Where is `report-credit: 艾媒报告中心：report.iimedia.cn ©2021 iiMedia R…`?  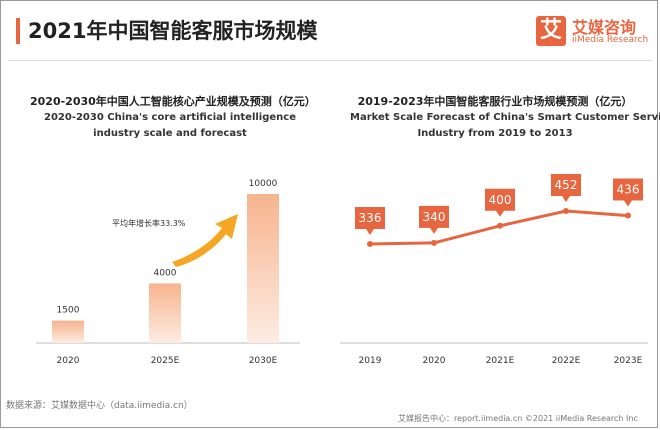
report-credit: 艾媒报告中心：report.iimedia.cn ©2021 iiMedia R… is located at coordinates (518, 418).